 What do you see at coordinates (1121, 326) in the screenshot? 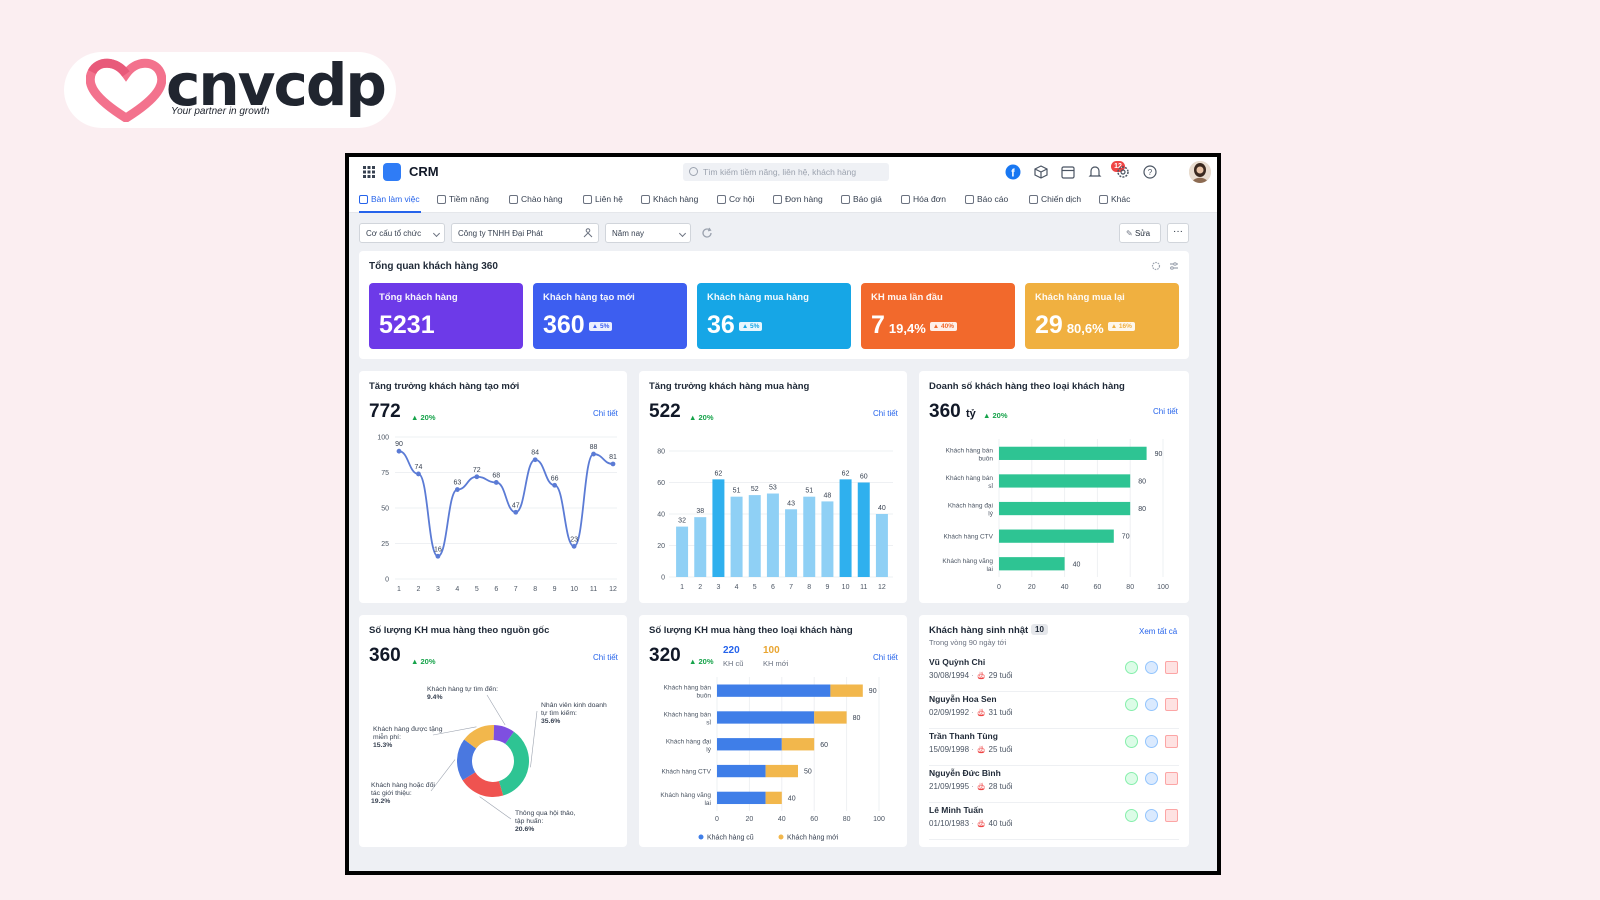
I see `stat-change-badge: ▲ 16%` at bounding box center [1121, 326].